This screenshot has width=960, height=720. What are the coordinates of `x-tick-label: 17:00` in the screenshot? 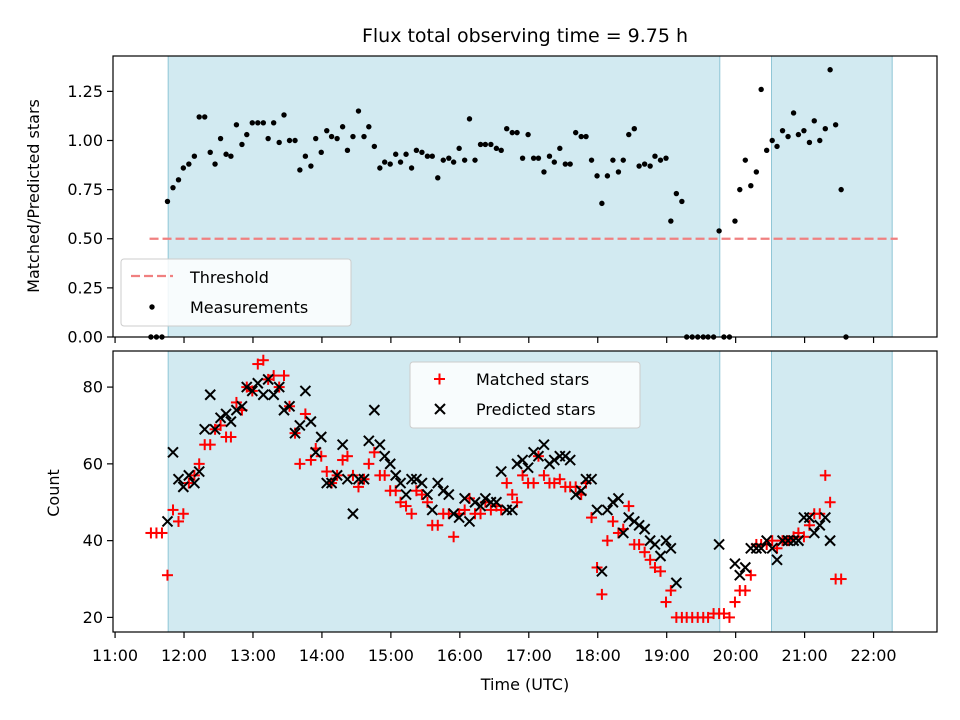 It's located at (529, 655).